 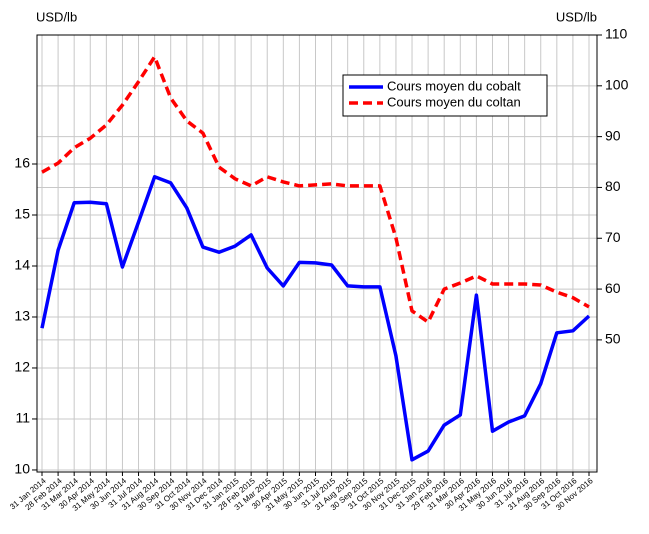 I want to click on y2-axis-label: USD/lb, so click(x=576, y=16).